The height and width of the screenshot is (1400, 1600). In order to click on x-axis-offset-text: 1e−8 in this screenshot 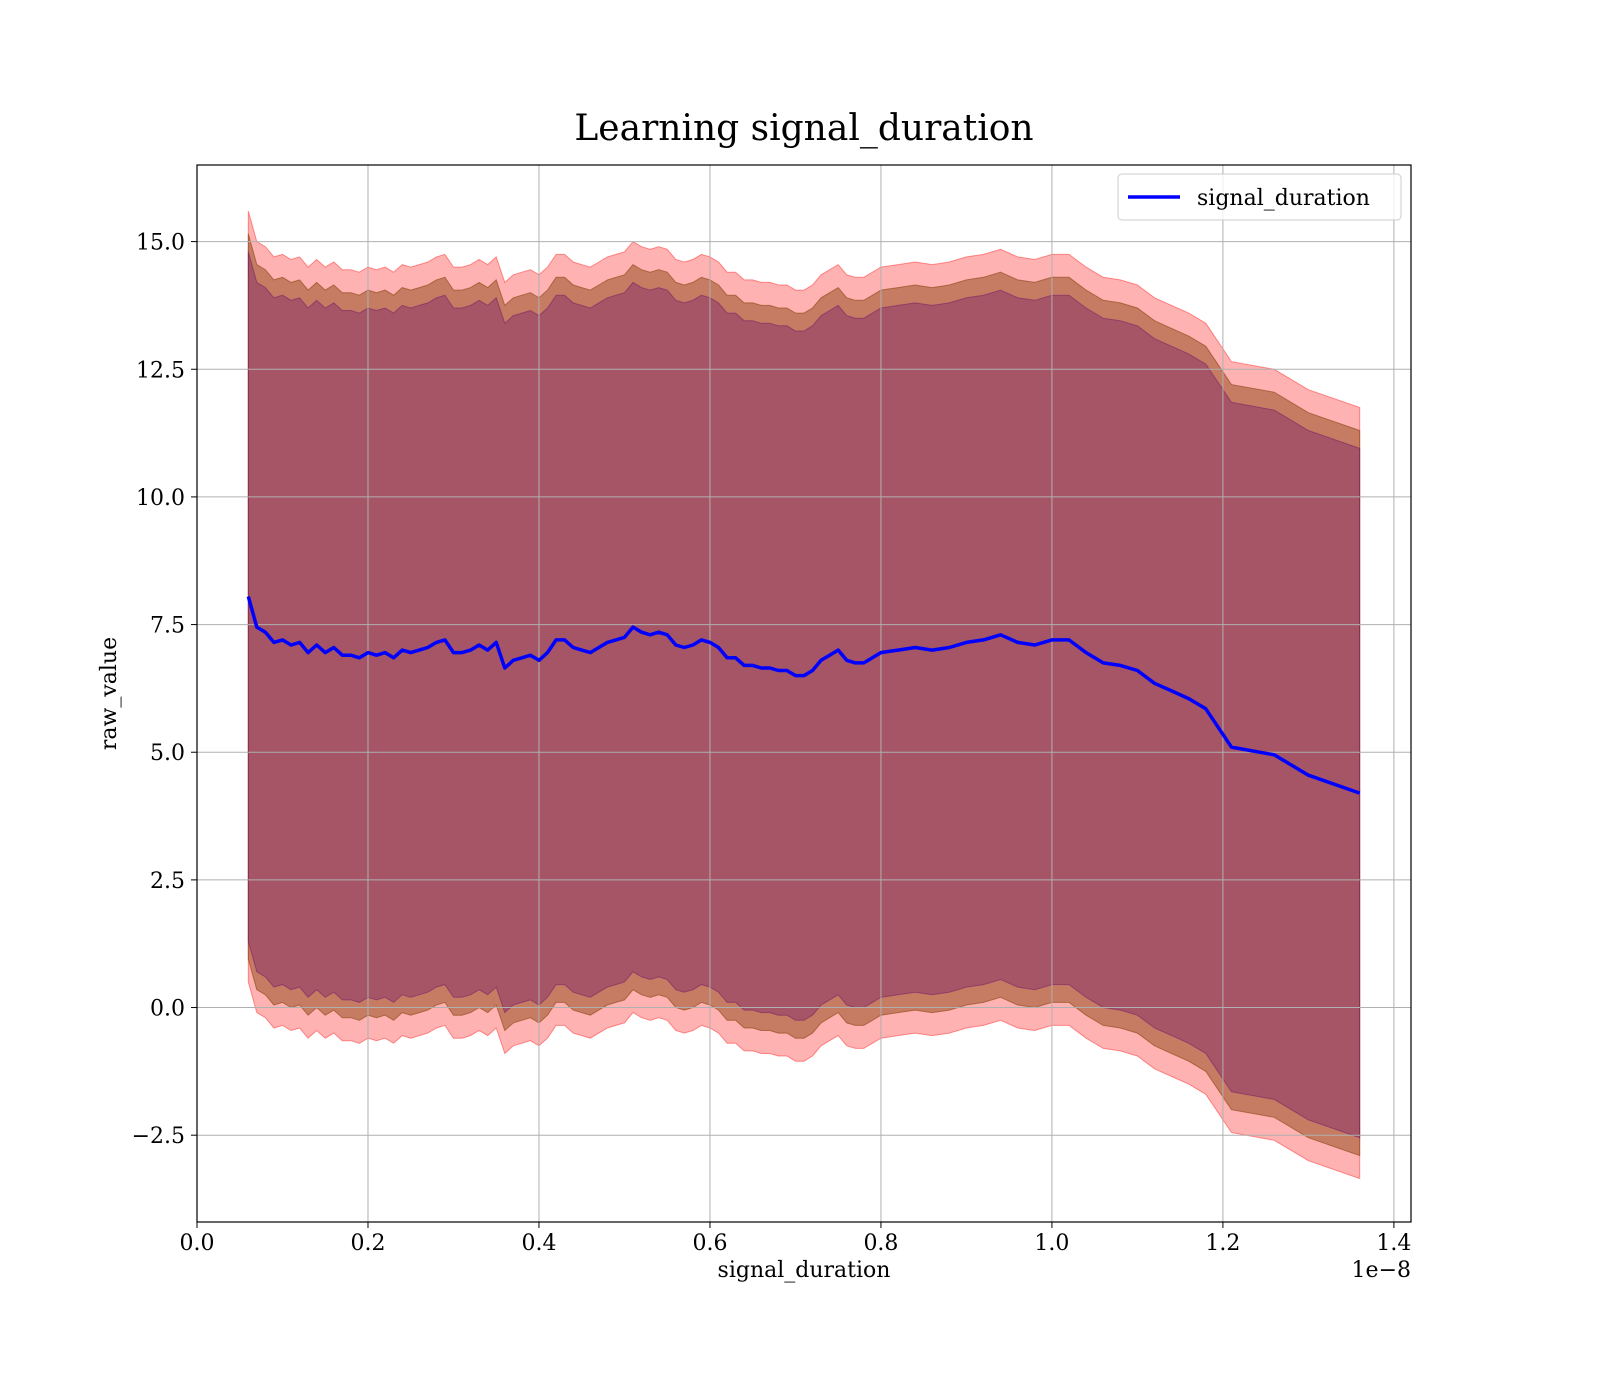, I will do `click(1381, 1270)`.